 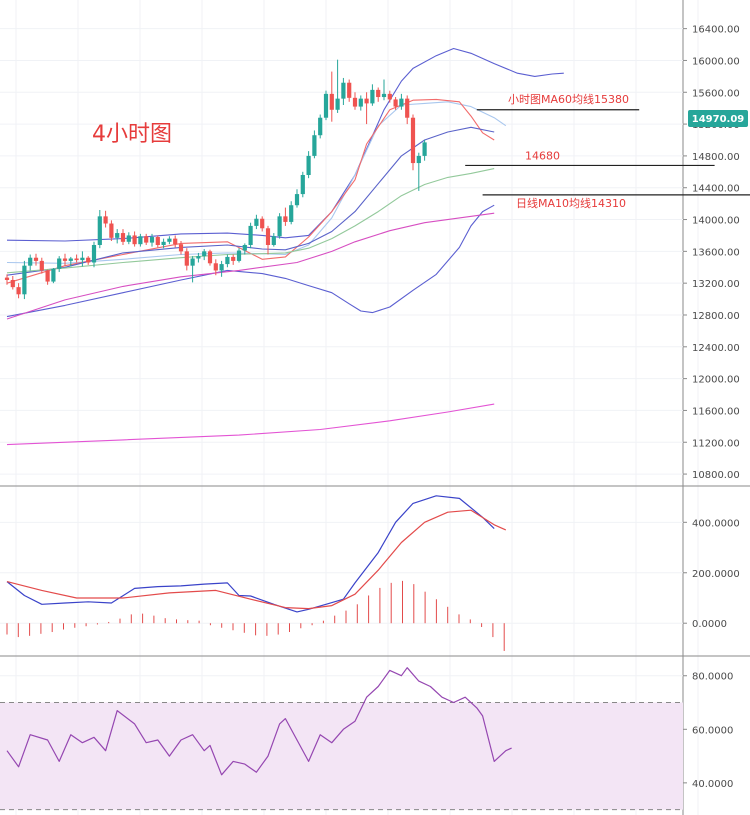 I want to click on price-tick-label: 12400.00, so click(x=716, y=348).